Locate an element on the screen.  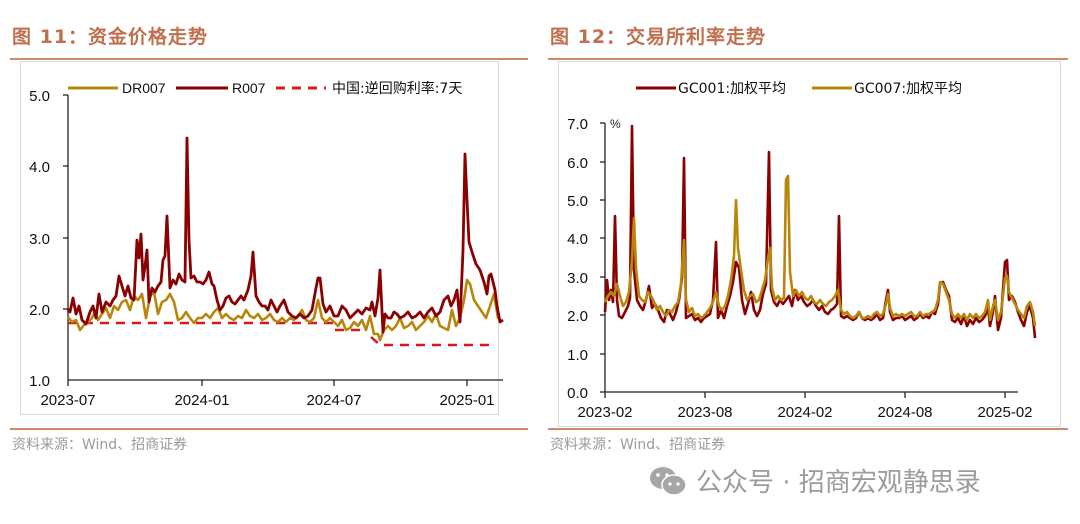
svg-text: 2024-08 is located at coordinates (904, 412).